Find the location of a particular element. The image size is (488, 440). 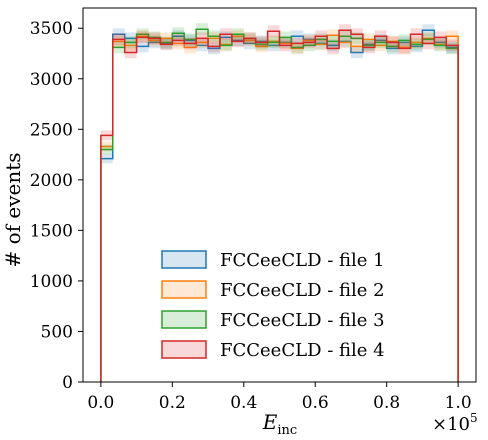

y-tick-label: 2500 is located at coordinates (51, 130).